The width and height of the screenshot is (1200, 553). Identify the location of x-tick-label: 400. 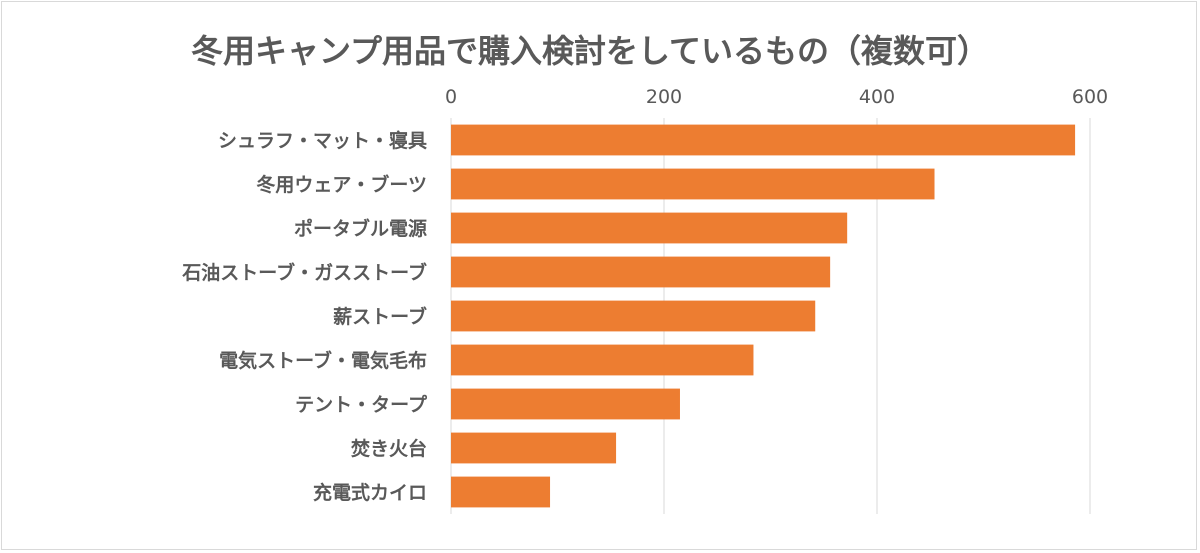
(877, 97).